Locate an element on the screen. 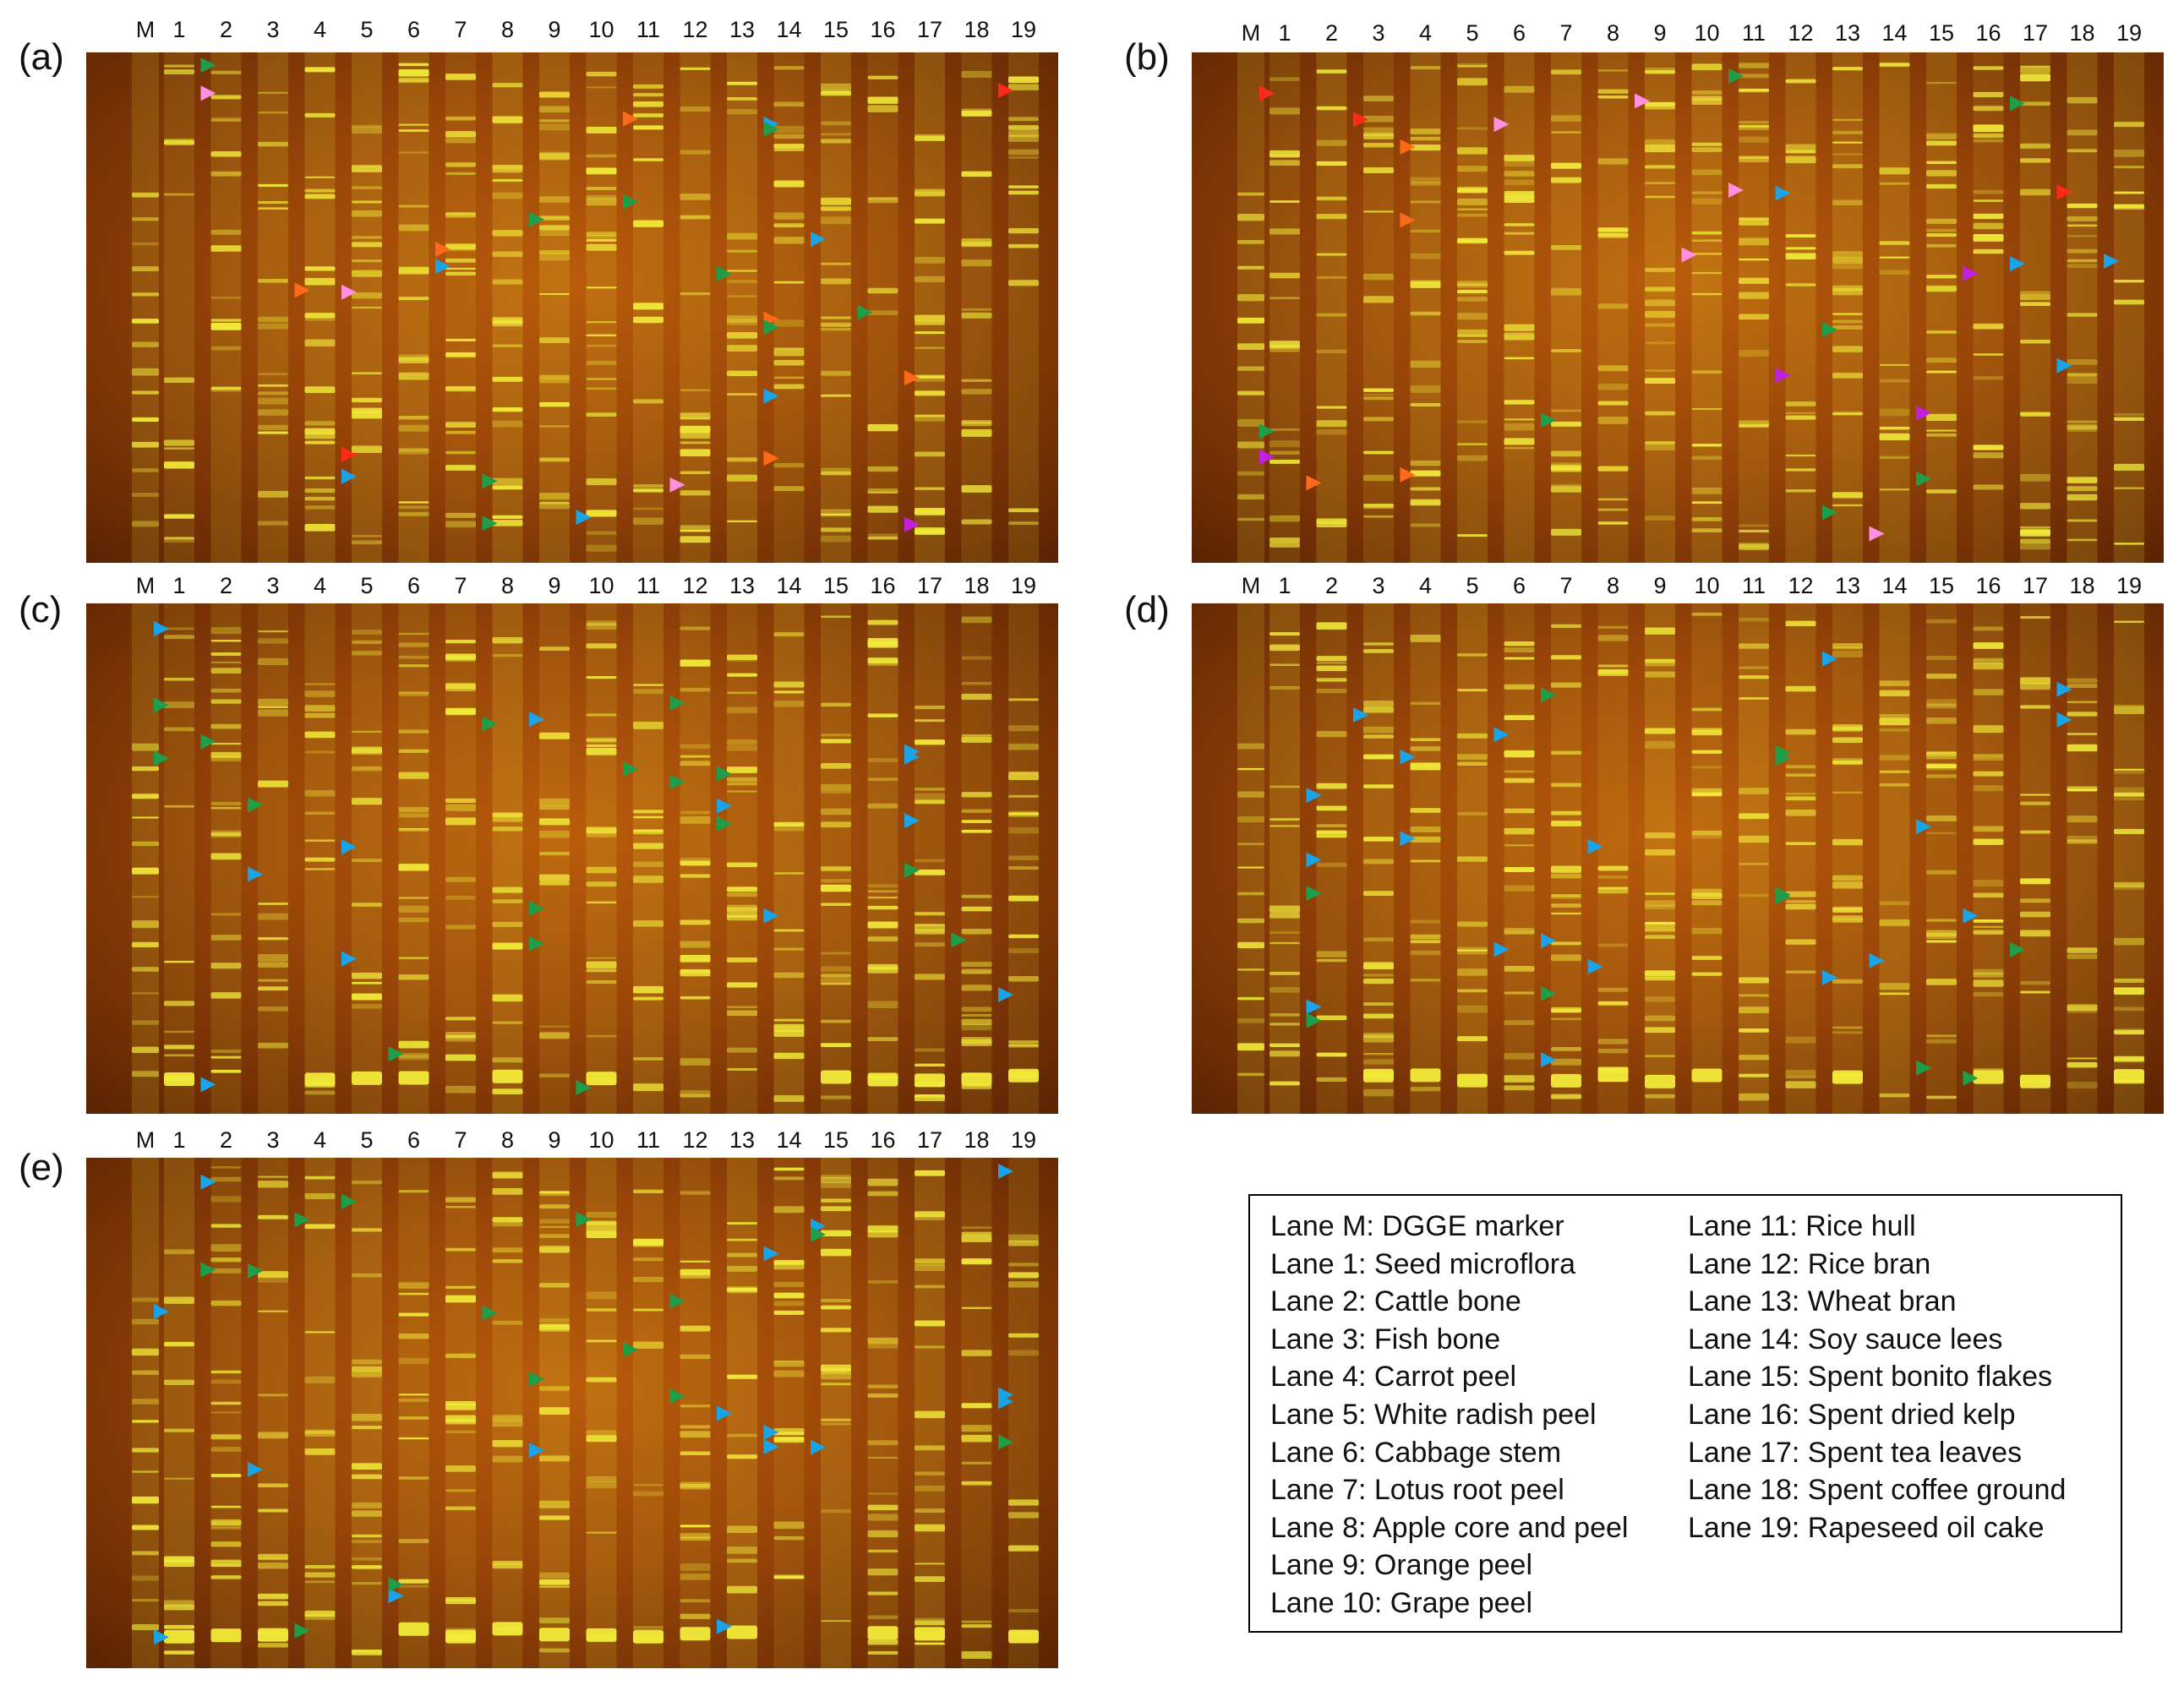 Image resolution: width=2184 pixels, height=1691 pixels. lane-number-label: 10 is located at coordinates (601, 1140).